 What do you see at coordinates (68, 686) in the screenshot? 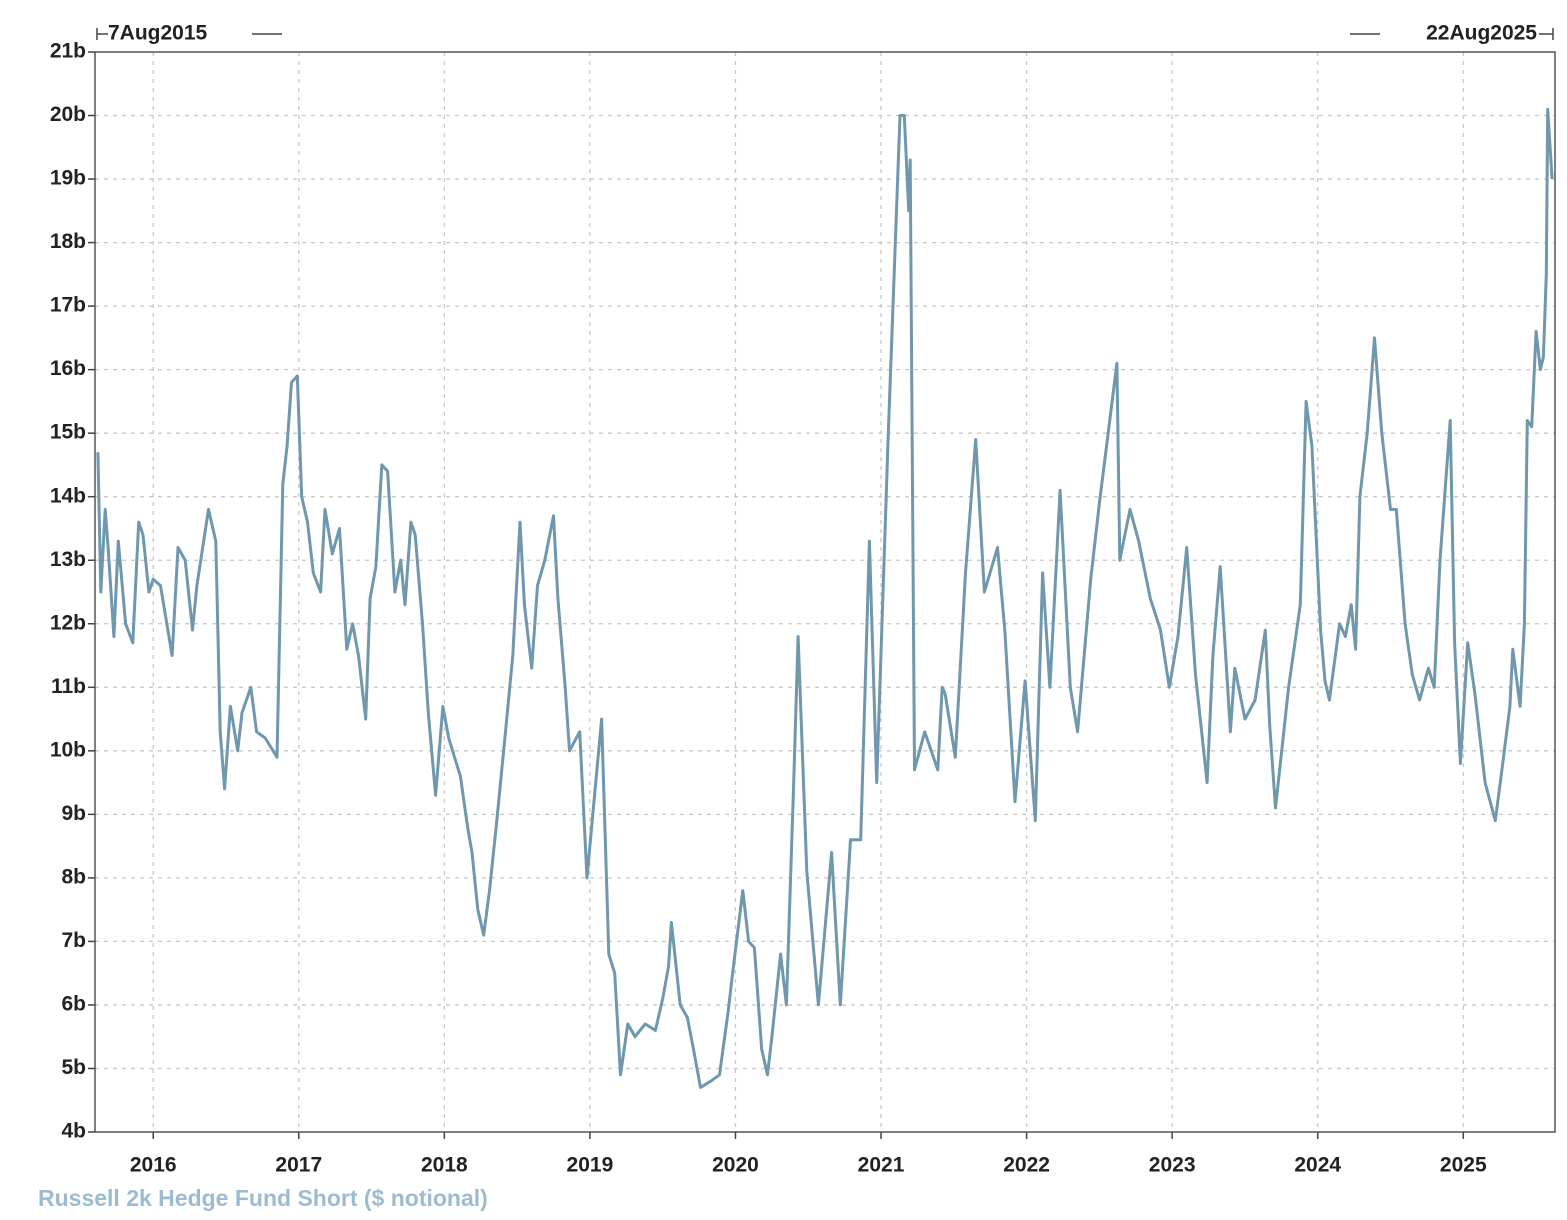
I see `y-tick-label: 11b` at bounding box center [68, 686].